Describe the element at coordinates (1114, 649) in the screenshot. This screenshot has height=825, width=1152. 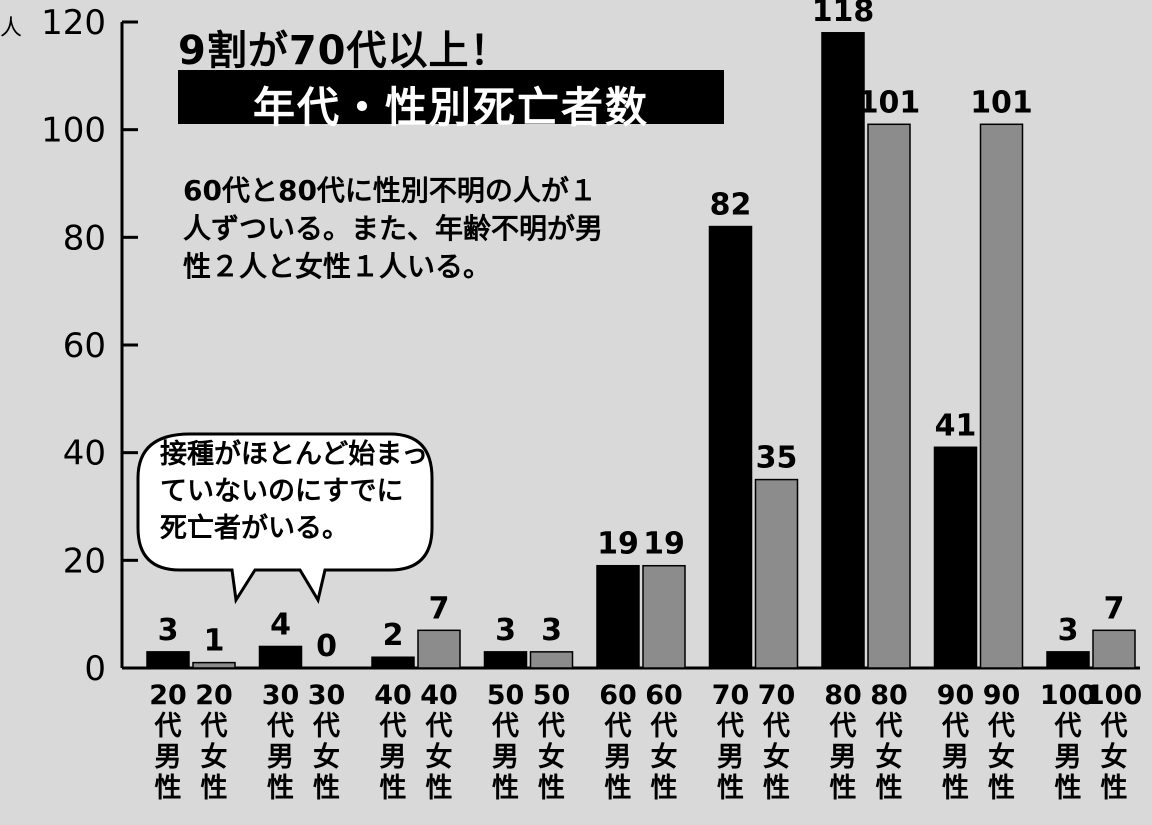
I see `bar-100代女性` at that location.